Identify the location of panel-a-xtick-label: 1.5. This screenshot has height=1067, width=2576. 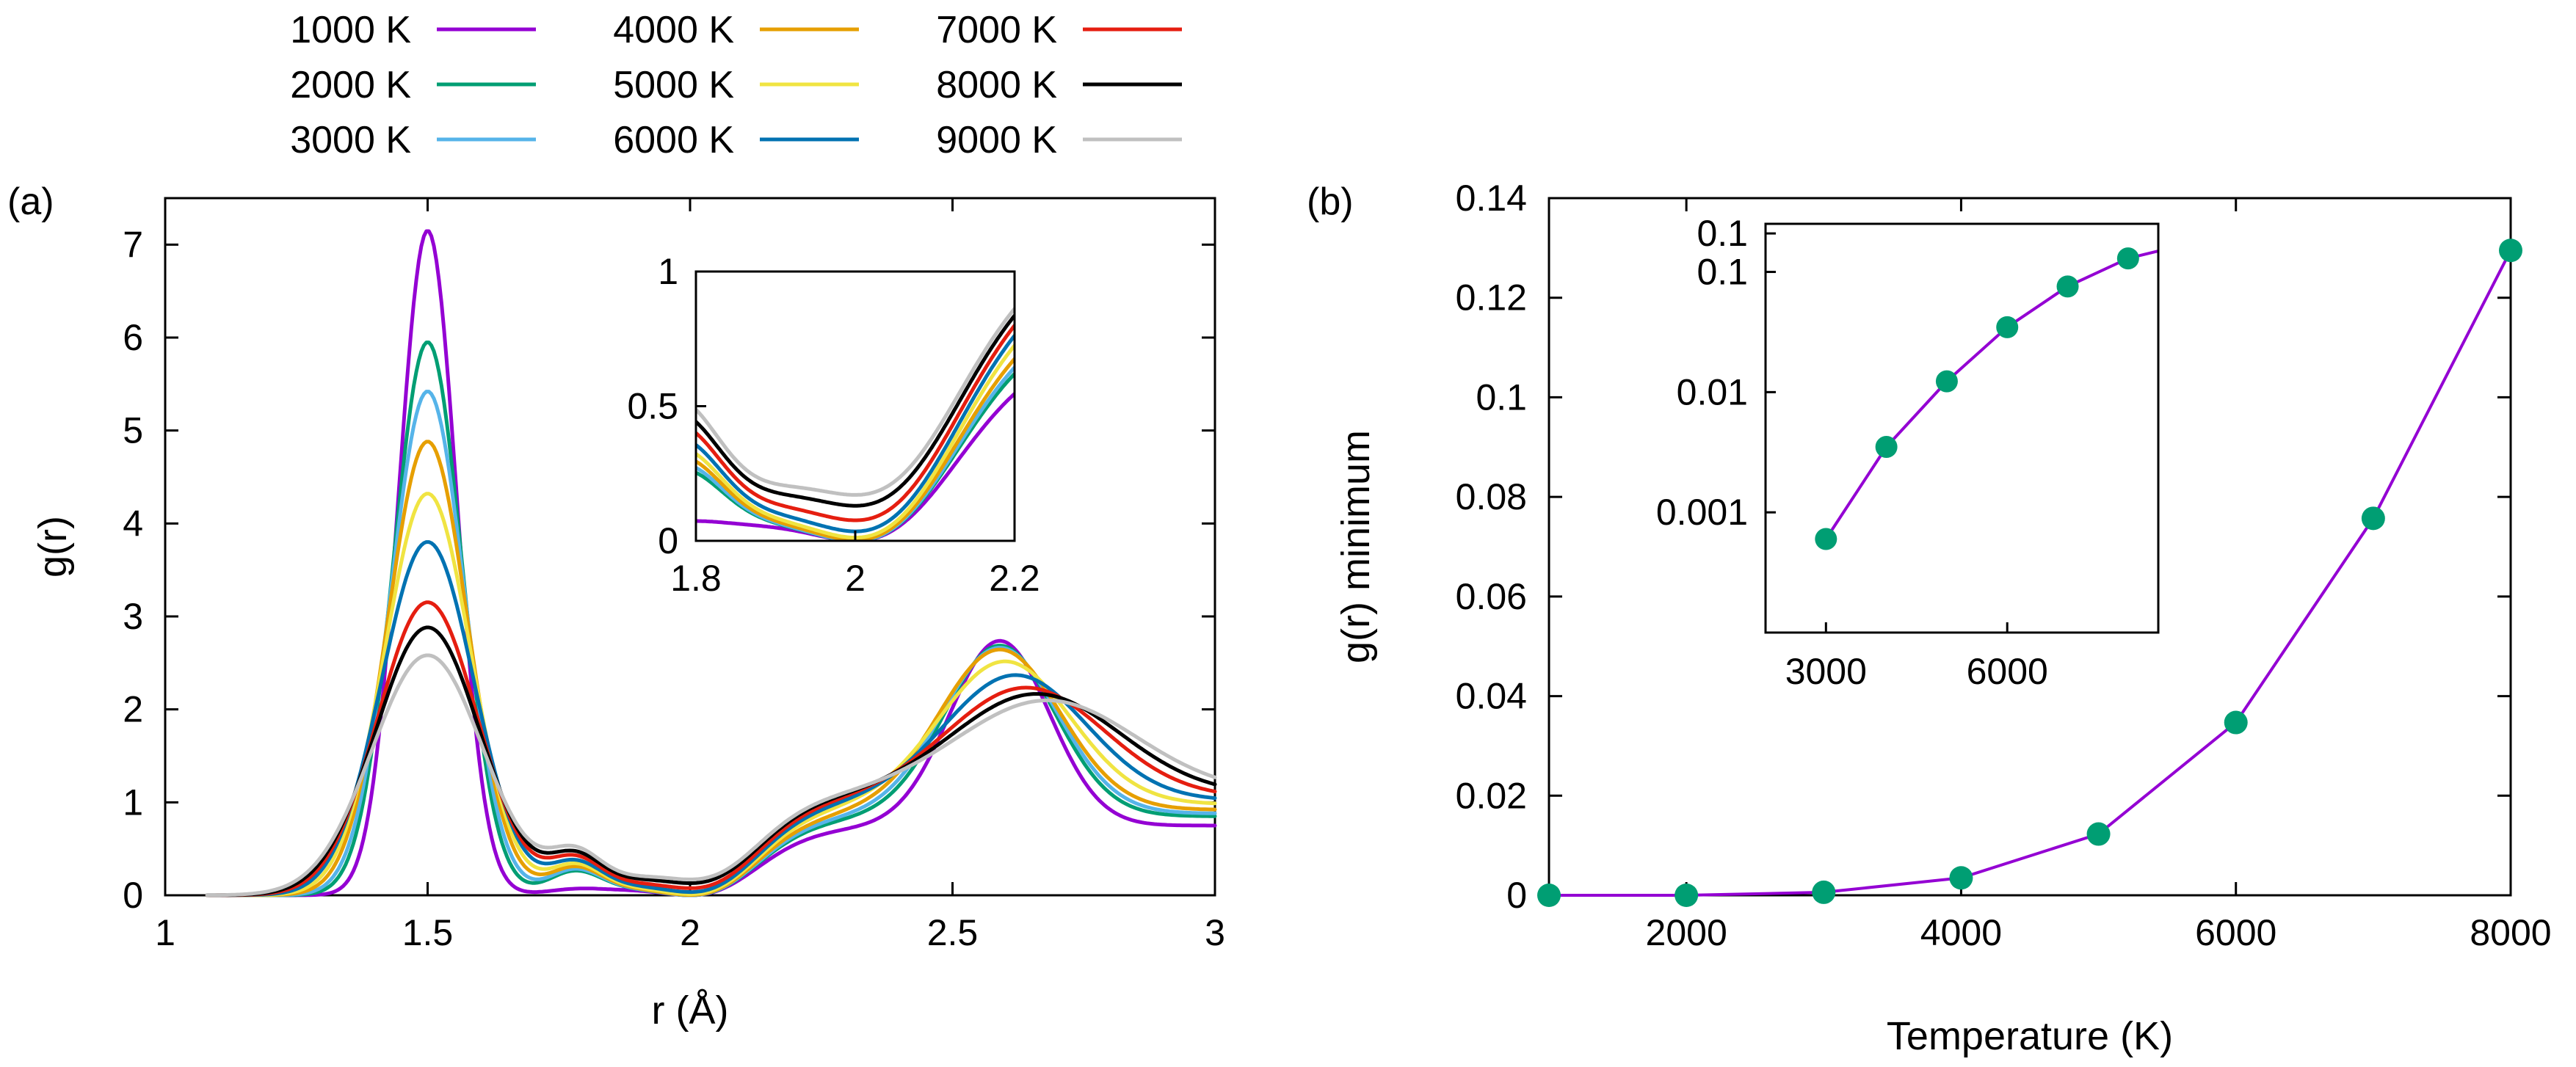
(428, 933).